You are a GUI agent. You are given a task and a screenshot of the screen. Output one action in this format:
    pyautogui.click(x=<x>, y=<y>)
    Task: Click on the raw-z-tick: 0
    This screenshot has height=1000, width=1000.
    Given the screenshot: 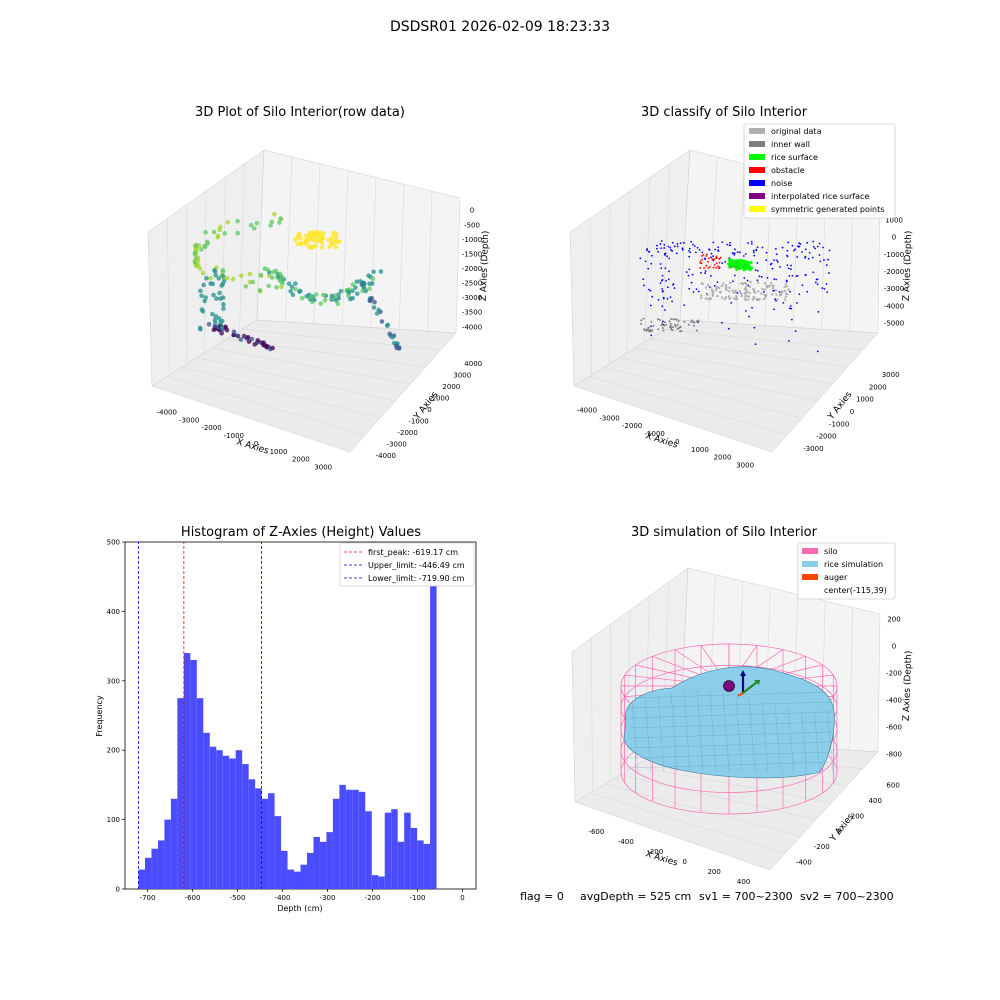 What is the action you would take?
    pyautogui.click(x=472, y=211)
    